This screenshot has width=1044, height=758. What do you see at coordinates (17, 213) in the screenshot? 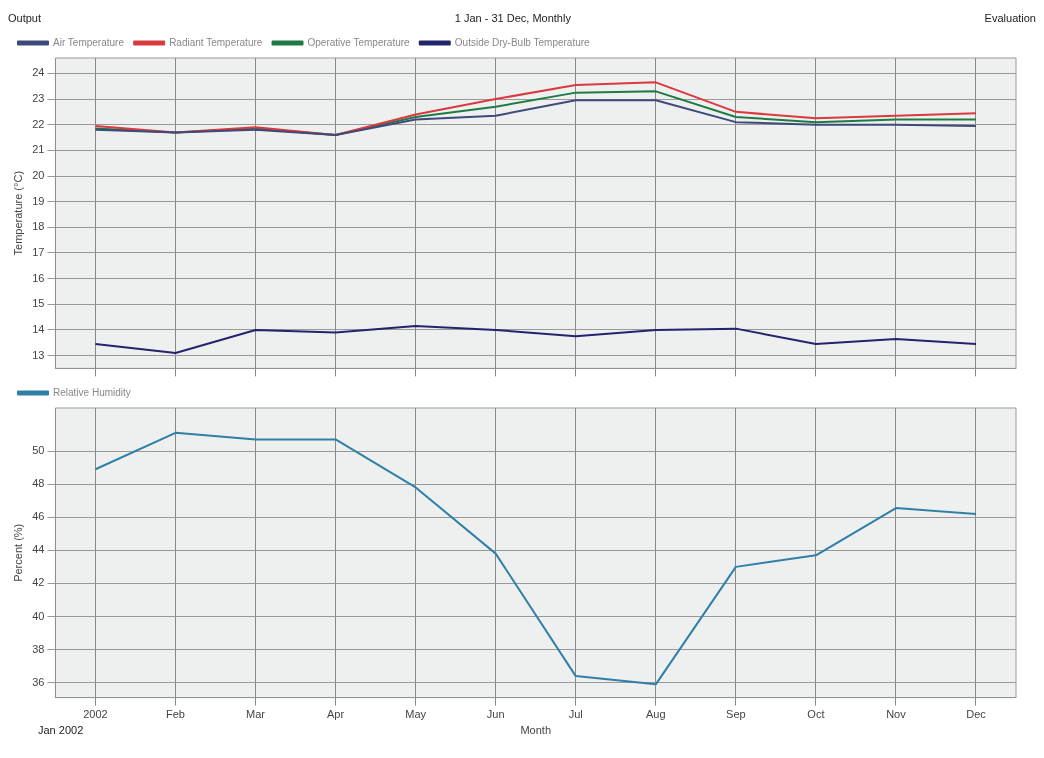
I see `y-axis-title: Temperature (°C)` at bounding box center [17, 213].